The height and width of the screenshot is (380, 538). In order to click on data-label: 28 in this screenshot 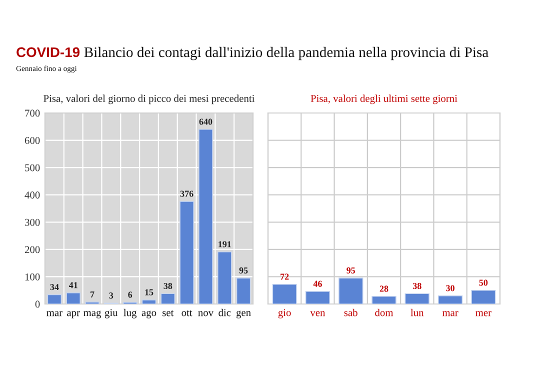, I will do `click(384, 289)`.